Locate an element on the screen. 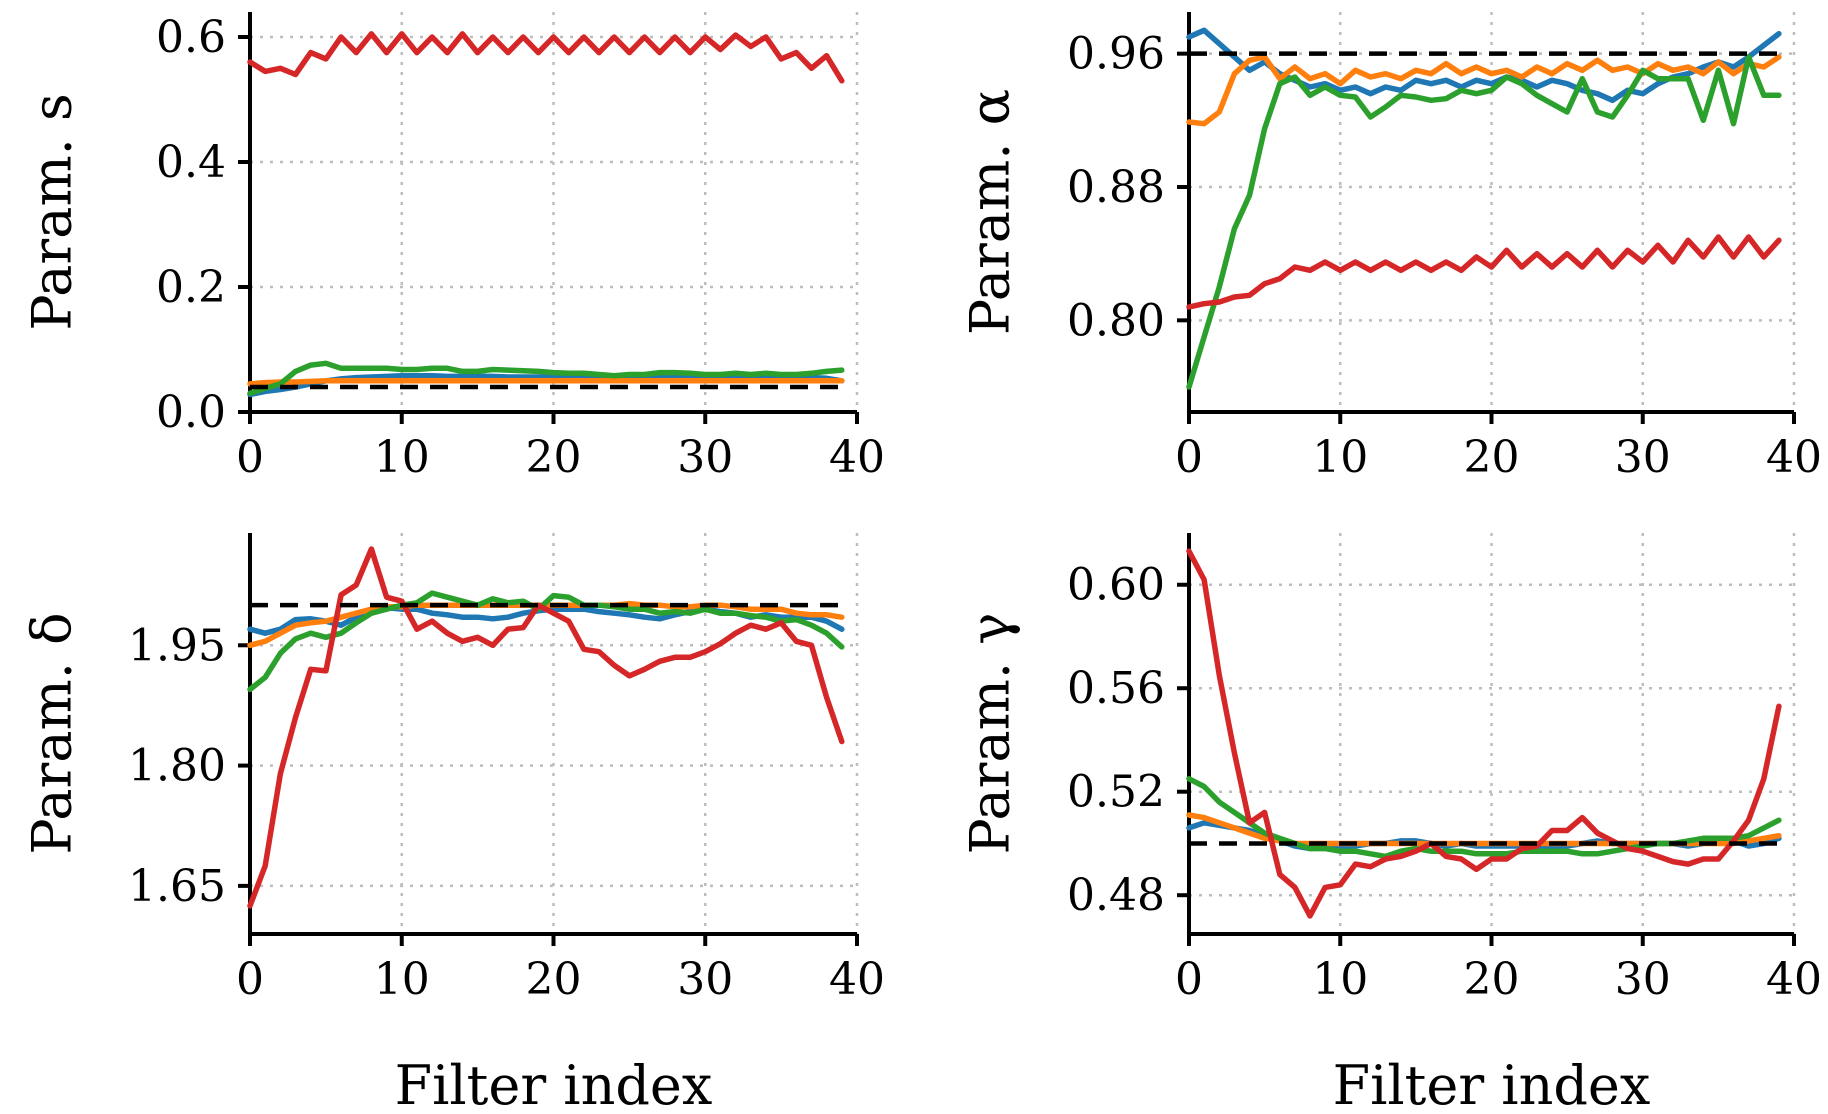 The image size is (1828, 1114). y-axis-label: Param. γ is located at coordinates (990, 734).